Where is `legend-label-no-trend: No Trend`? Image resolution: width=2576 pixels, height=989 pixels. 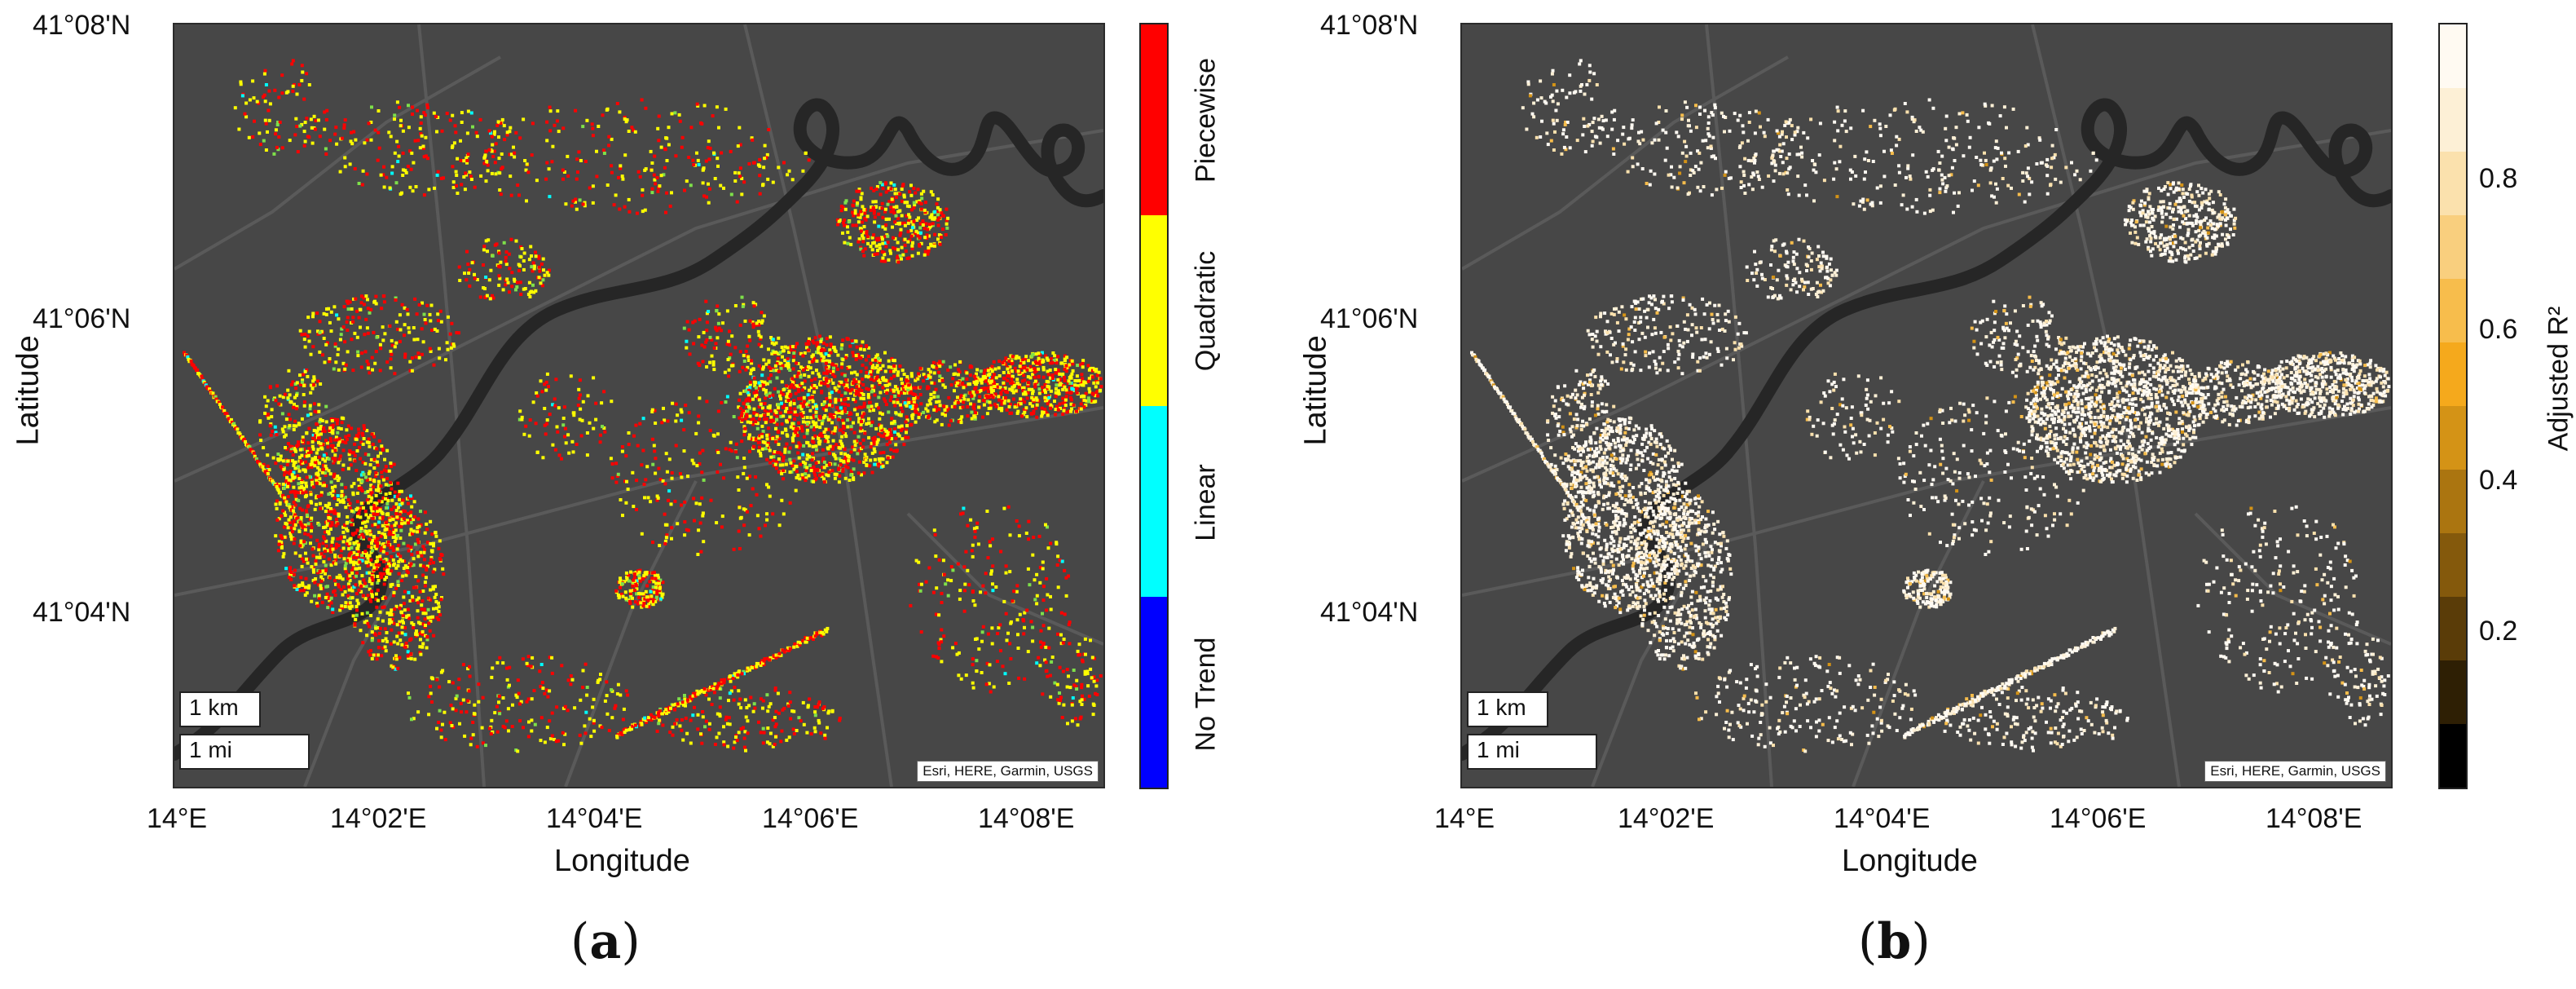 legend-label-no-trend: No Trend is located at coordinates (1206, 694).